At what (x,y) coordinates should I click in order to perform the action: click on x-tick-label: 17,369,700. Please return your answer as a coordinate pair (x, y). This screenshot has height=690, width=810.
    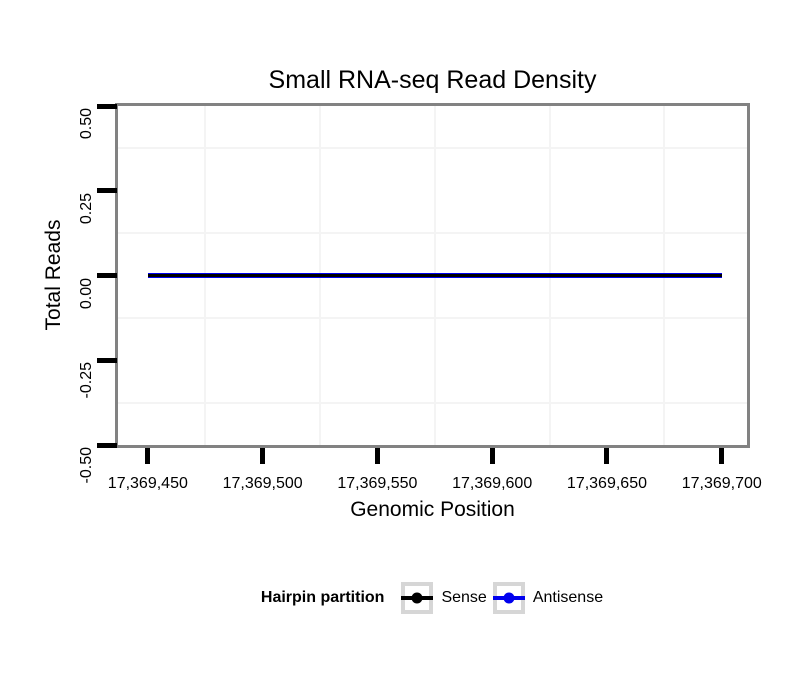
    Looking at the image, I should click on (721, 483).